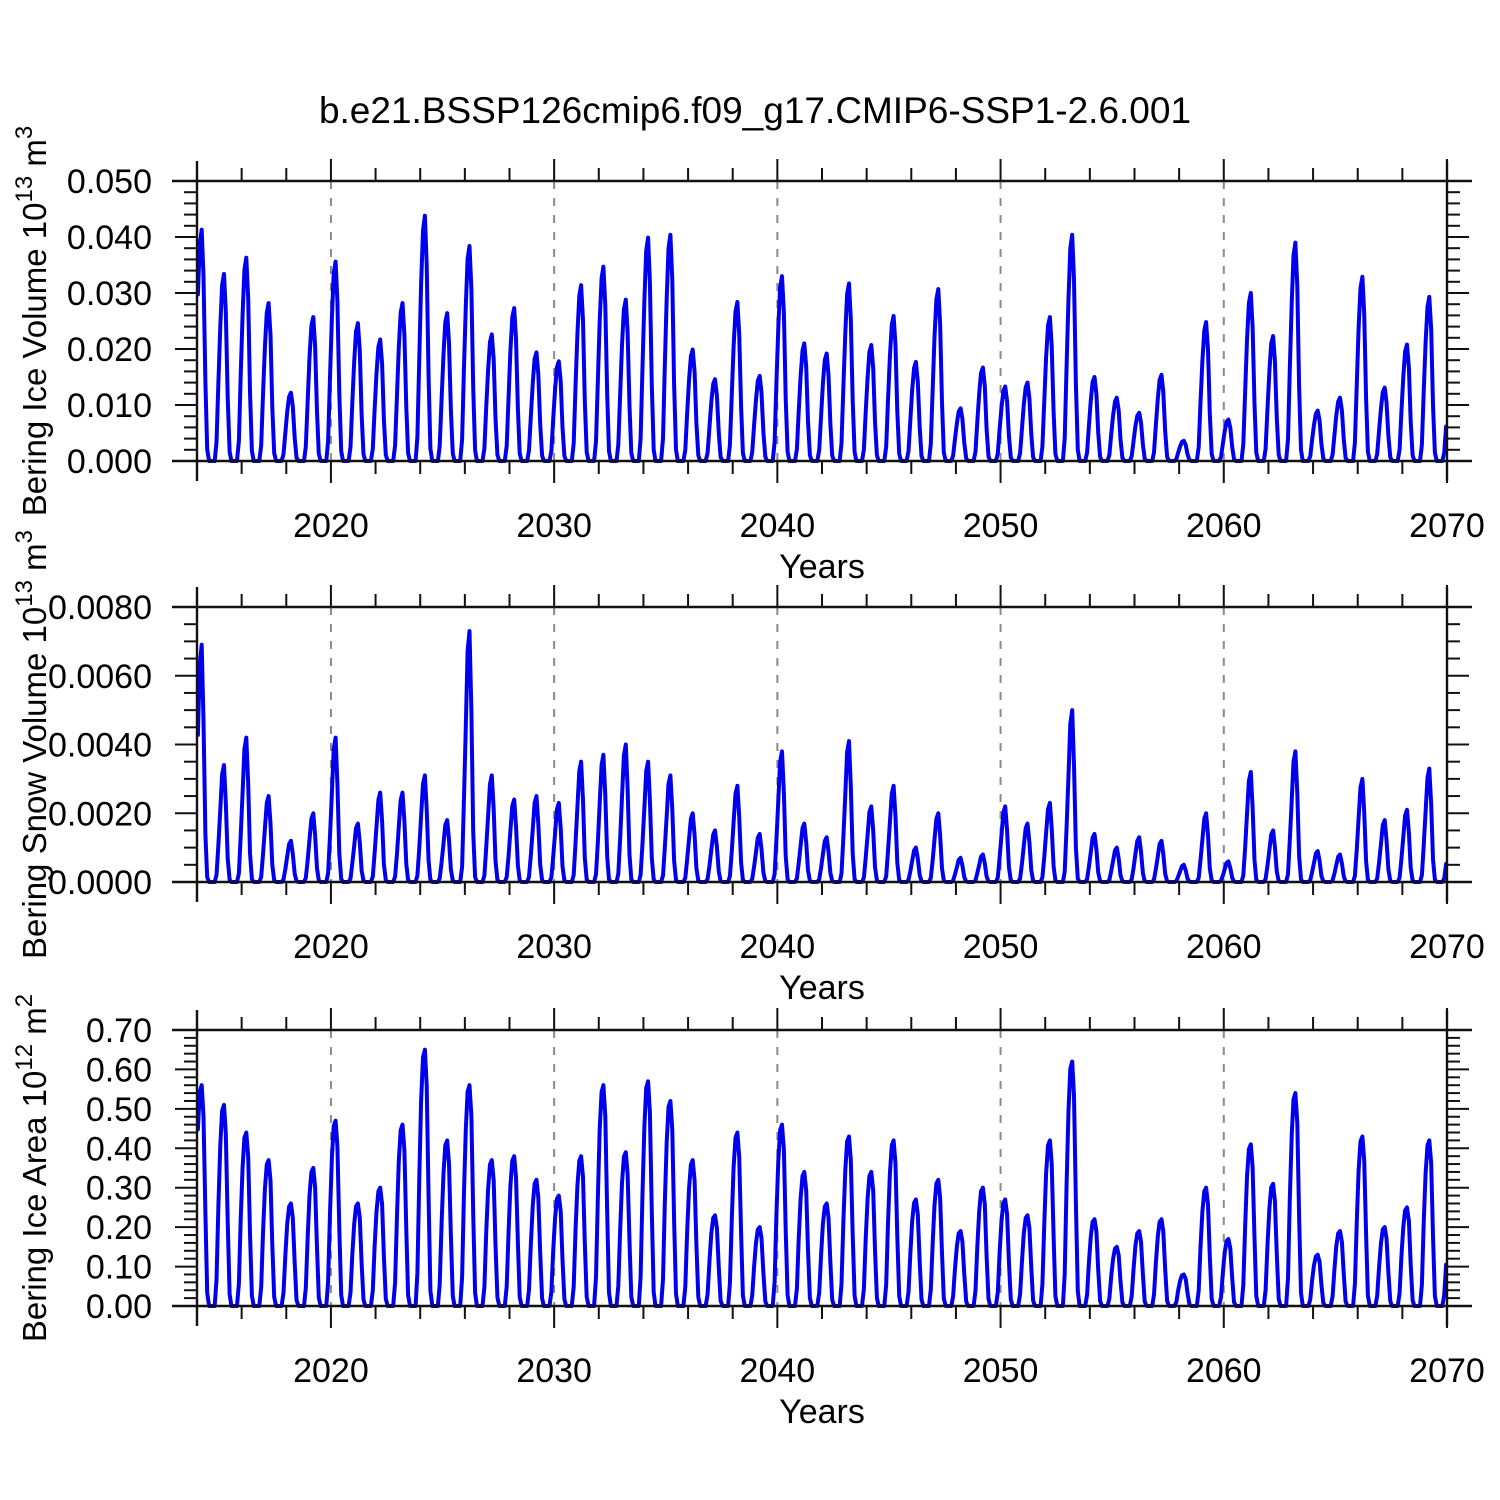 Image resolution: width=1500 pixels, height=1500 pixels. I want to click on y-title-main: Bering Ice Volume 10, so click(34, 360).